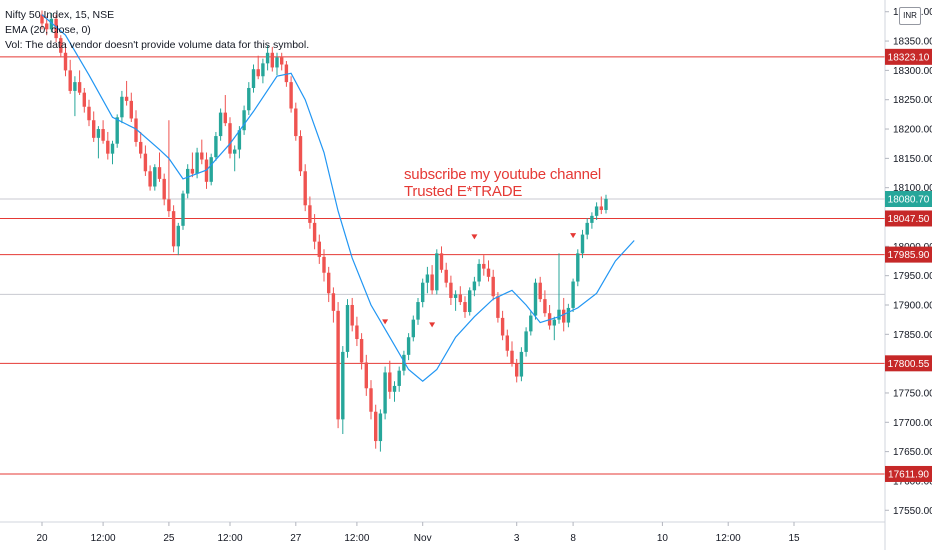 The width and height of the screenshot is (932, 550). I want to click on y-tick-label: 17900.00, so click(912, 305).